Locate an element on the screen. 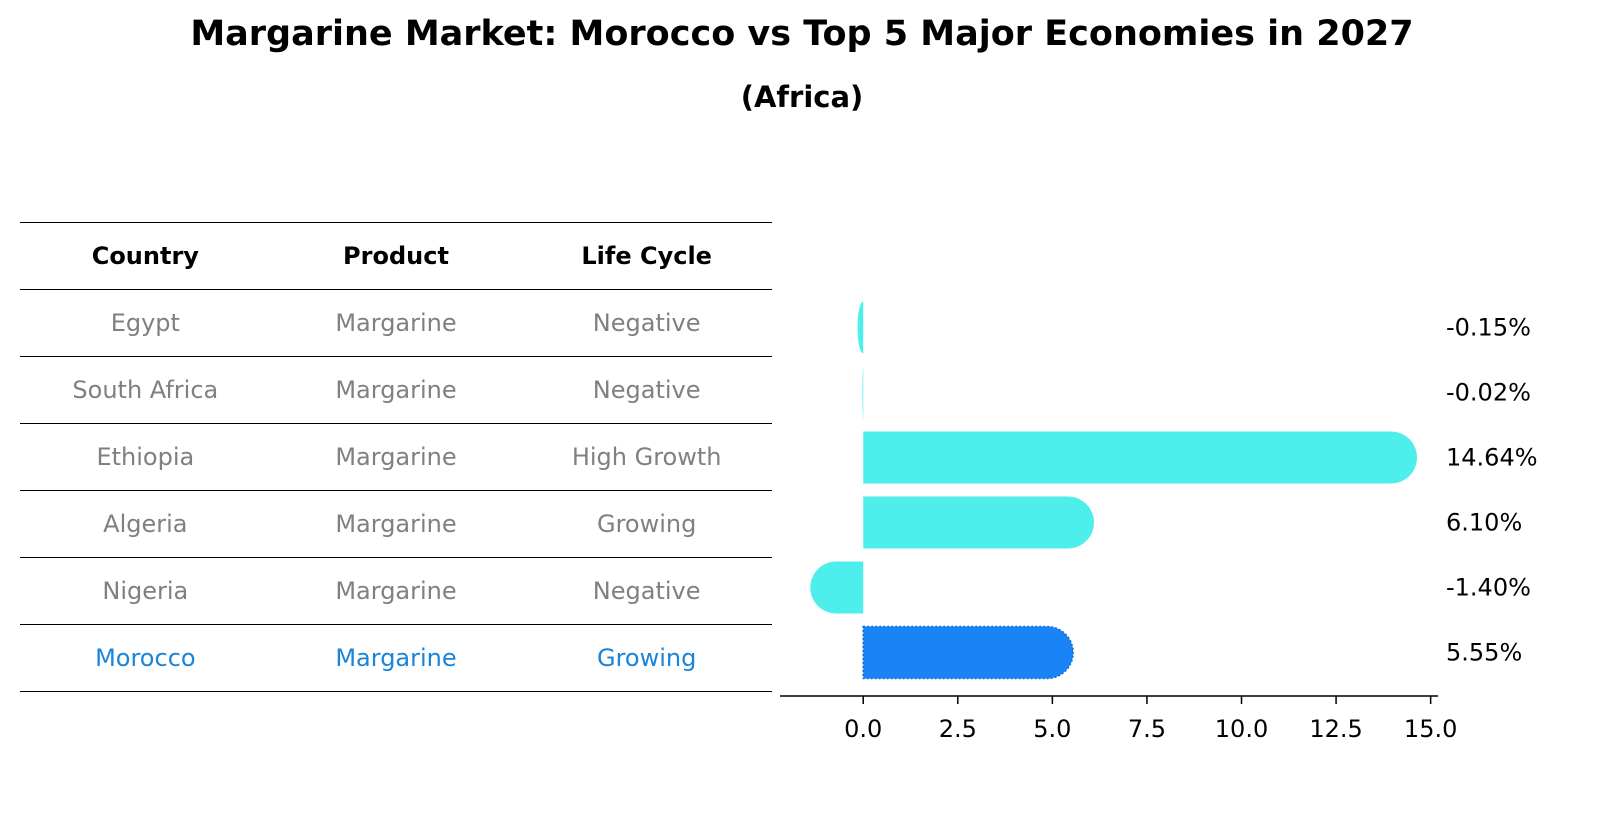 The height and width of the screenshot is (823, 1604). cell-country: Egypt is located at coordinates (145, 323).